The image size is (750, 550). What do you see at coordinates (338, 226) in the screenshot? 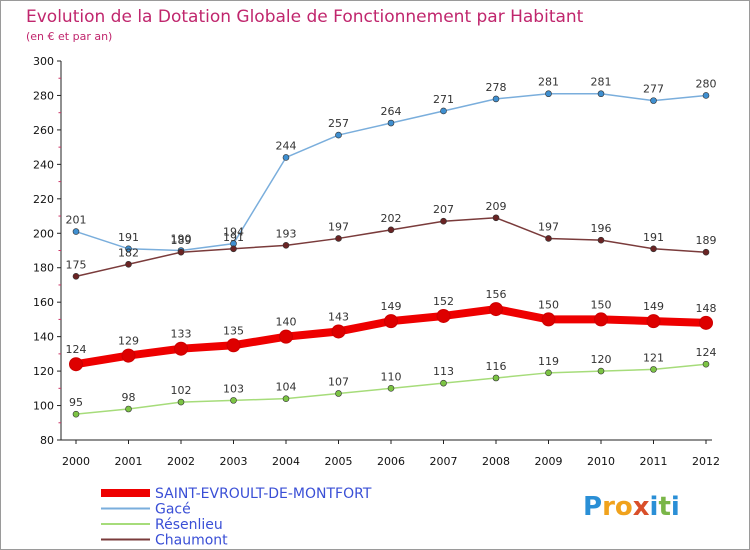
I see `data-label: 197` at bounding box center [338, 226].